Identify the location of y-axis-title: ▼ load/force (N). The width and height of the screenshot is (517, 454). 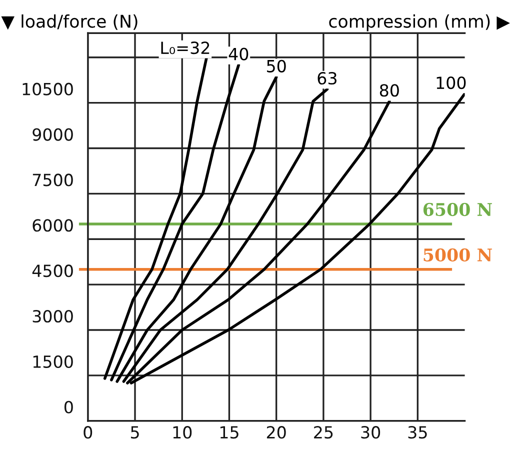
(69, 22).